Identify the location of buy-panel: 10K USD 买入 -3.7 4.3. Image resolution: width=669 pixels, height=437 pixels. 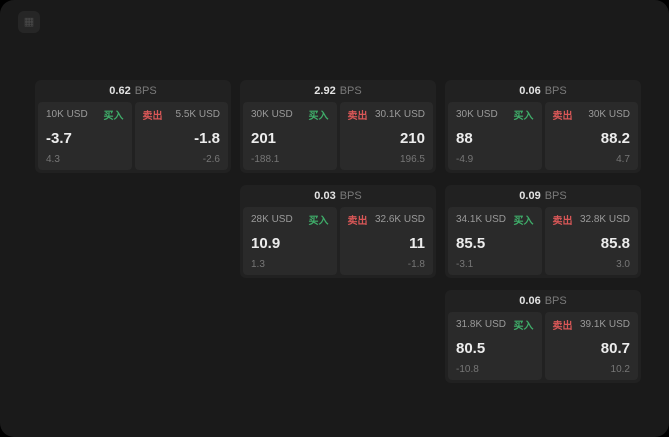
(85, 136).